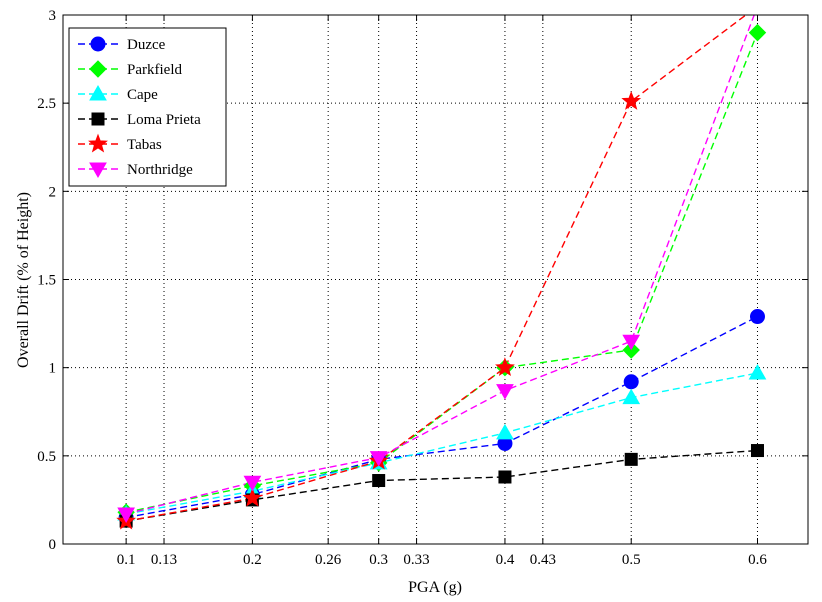  Describe the element at coordinates (53, 16) in the screenshot. I see `y-tick-label: 3` at that location.